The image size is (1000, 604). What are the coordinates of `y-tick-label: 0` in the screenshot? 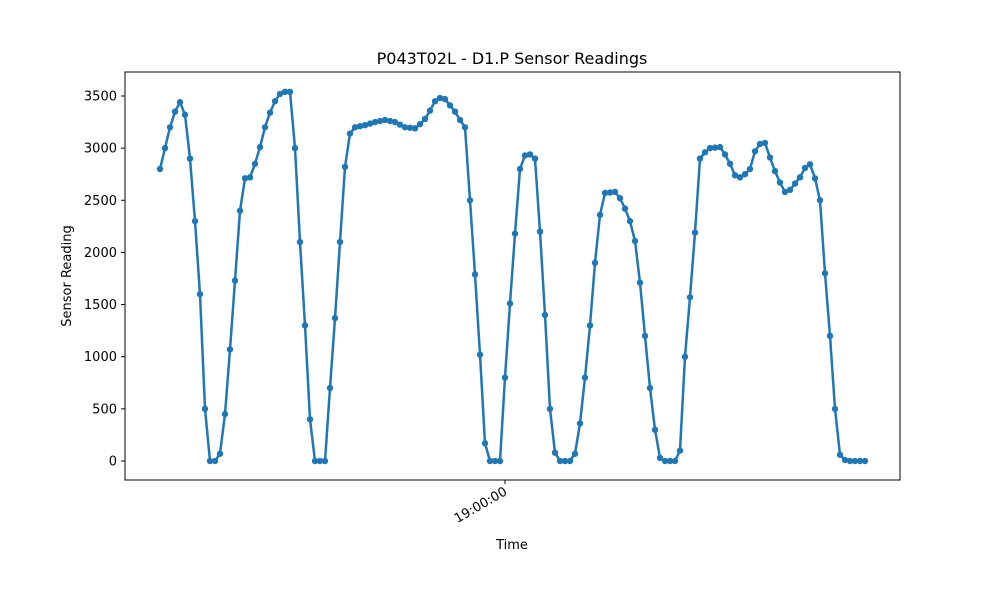 It's located at (113, 462).